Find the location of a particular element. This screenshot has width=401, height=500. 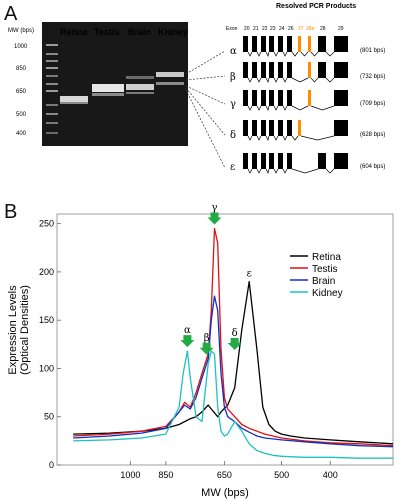

peak-marker: δ is located at coordinates (234, 339).